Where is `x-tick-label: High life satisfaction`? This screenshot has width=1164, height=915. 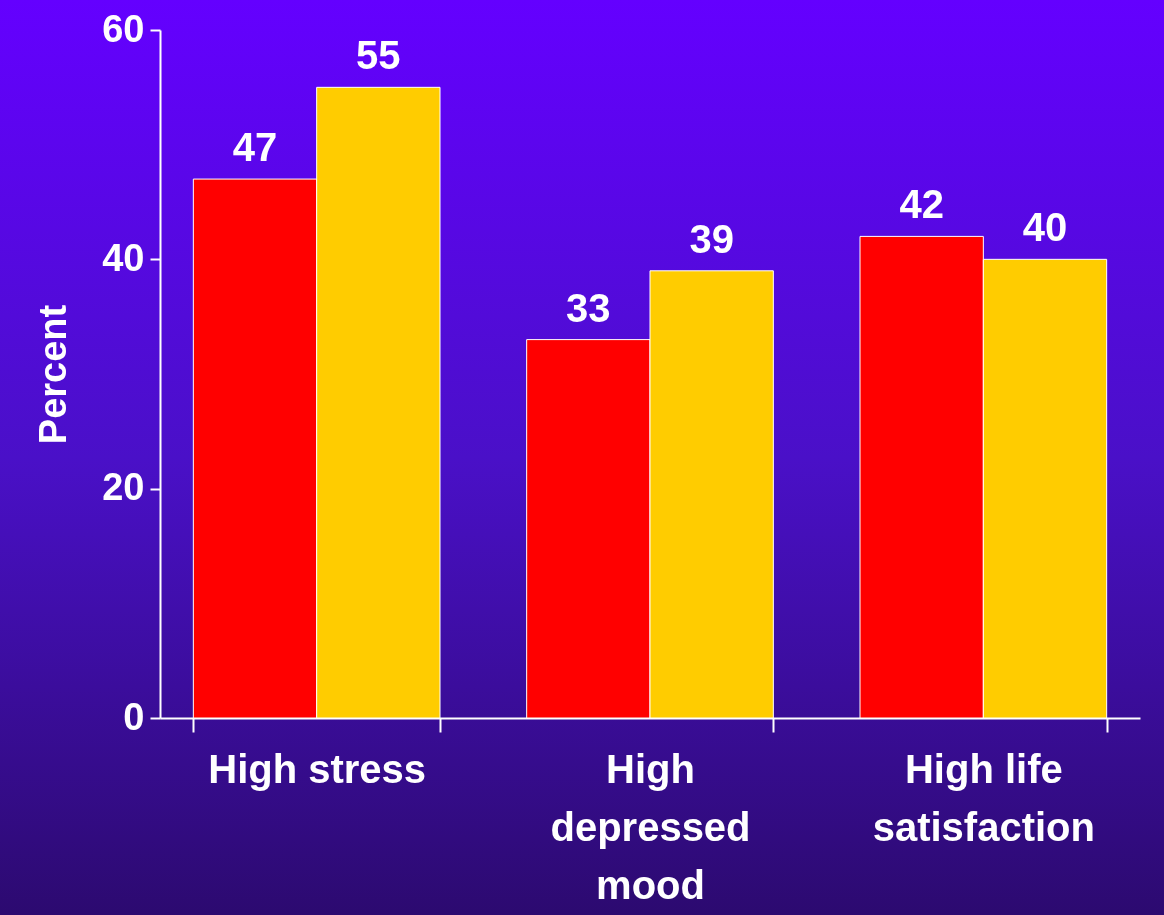 x-tick-label: High life satisfaction is located at coordinates (983, 797).